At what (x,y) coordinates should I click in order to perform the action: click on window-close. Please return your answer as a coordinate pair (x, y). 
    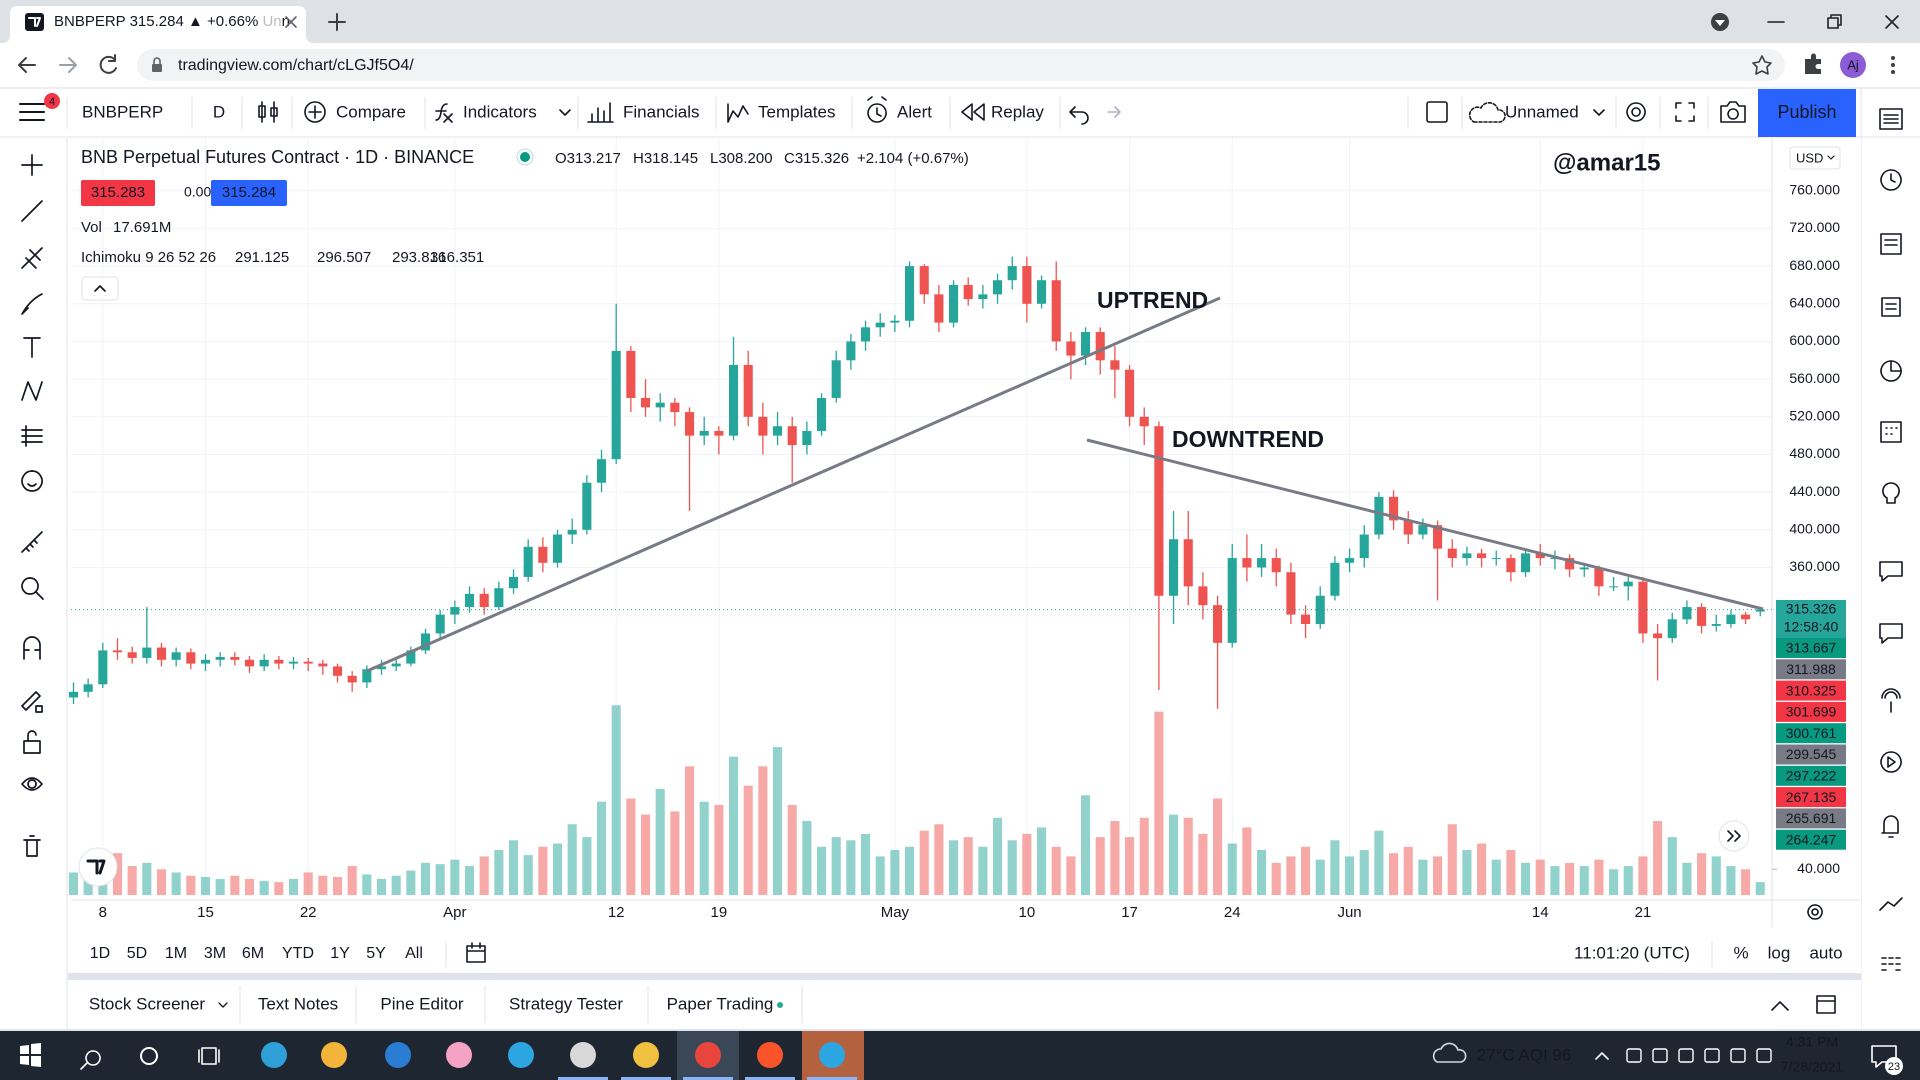
    Looking at the image, I should click on (1892, 22).